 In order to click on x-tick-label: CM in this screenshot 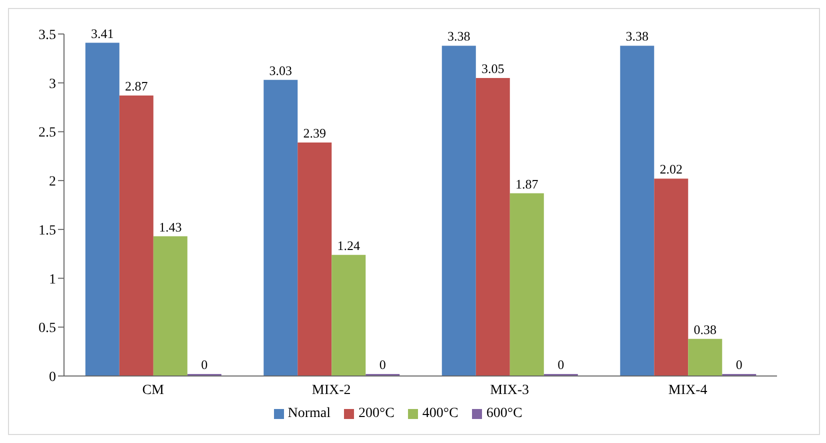, I will do `click(153, 390)`.